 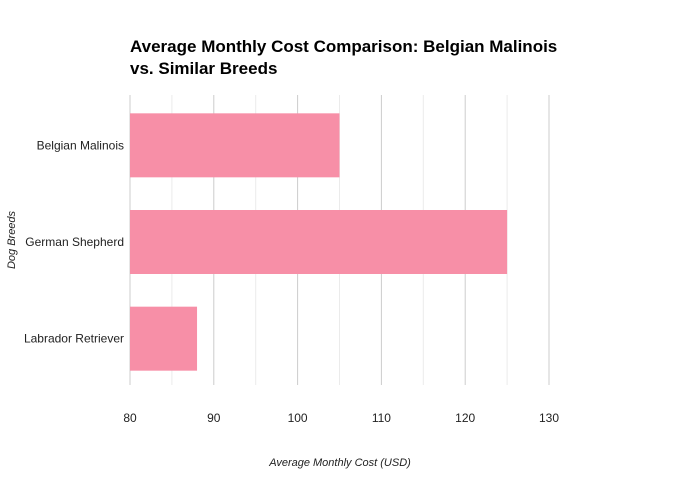 What do you see at coordinates (465, 418) in the screenshot?
I see `x-tick-label: 120` at bounding box center [465, 418].